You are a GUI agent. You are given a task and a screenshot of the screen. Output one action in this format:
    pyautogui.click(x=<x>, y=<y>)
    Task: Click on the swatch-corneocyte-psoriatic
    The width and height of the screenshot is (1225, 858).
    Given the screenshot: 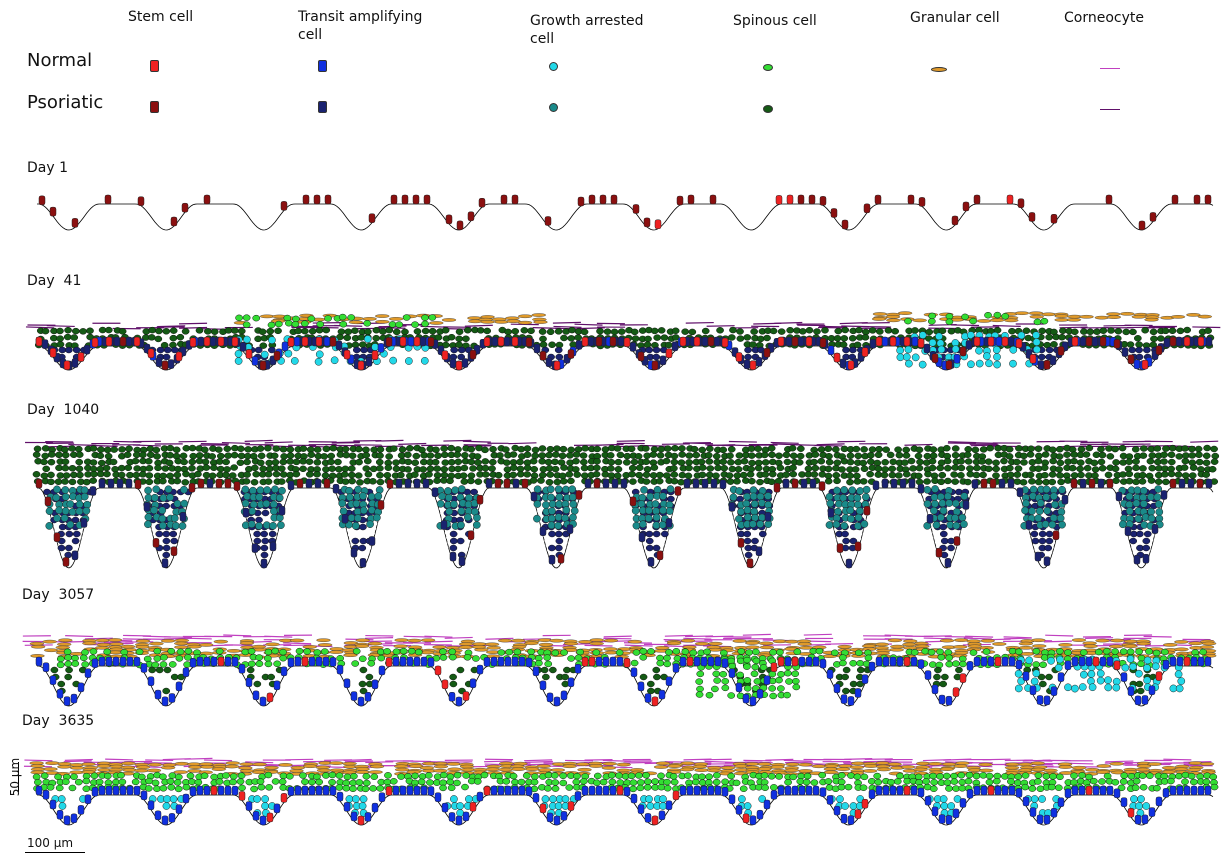 What is the action you would take?
    pyautogui.click(x=1110, y=109)
    